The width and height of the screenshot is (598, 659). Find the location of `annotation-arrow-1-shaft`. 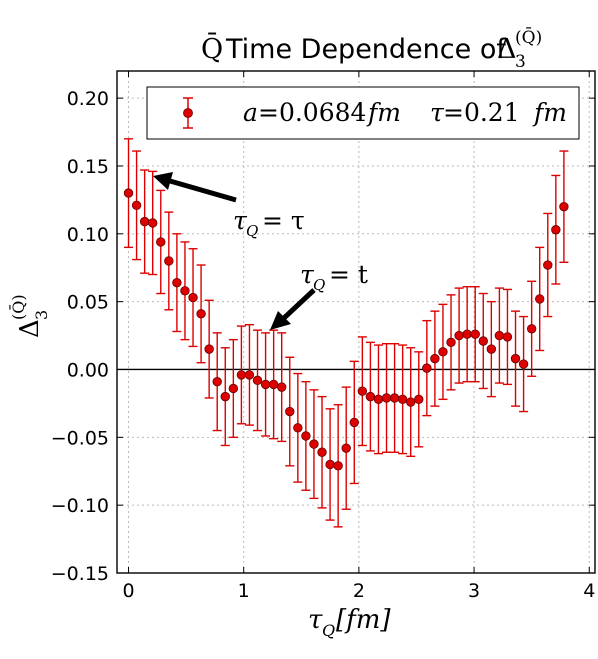

annotation-arrow-1-shaft is located at coordinates (203, 190).